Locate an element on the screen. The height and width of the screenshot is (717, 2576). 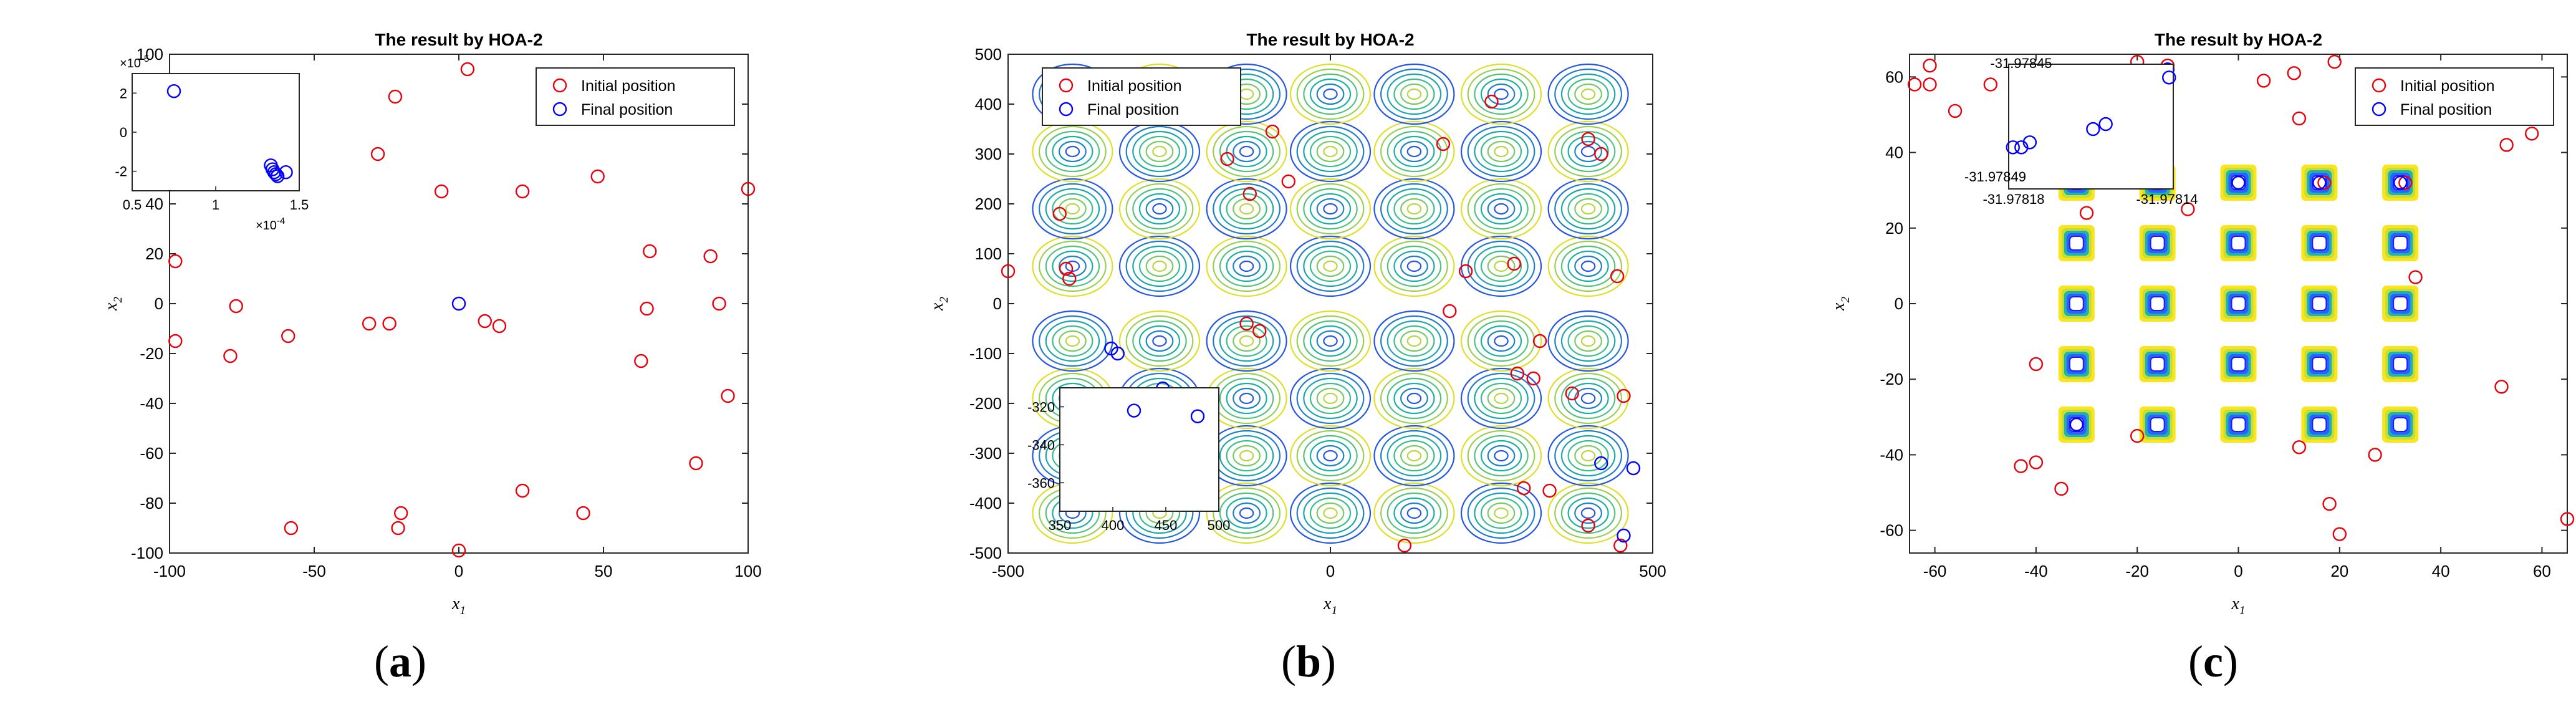
inset-x-tick-label: 0.5 is located at coordinates (132, 205).